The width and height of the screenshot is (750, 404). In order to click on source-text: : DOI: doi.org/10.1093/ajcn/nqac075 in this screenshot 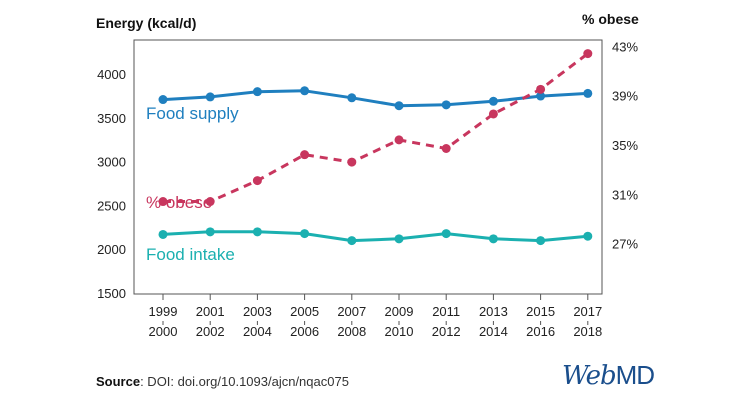, I will do `click(244, 381)`.